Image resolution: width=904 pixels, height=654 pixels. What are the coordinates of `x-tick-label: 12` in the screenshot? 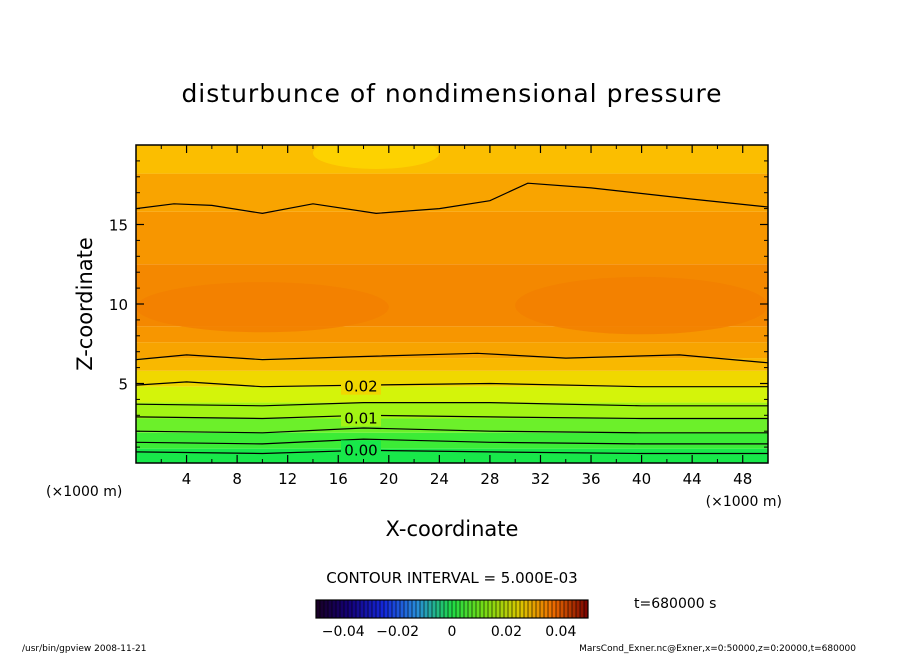 It's located at (287, 479).